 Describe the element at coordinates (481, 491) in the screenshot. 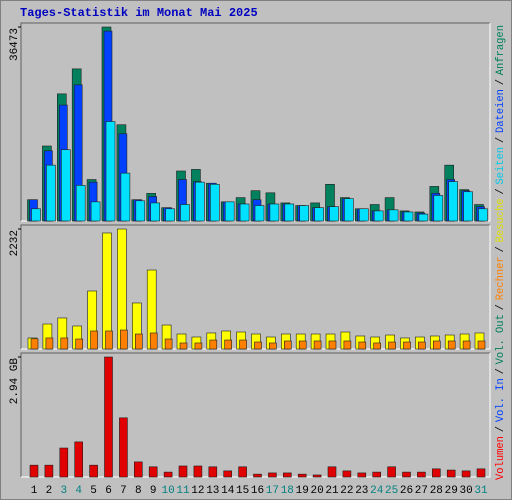

I see `x-tick-label: 31` at that location.